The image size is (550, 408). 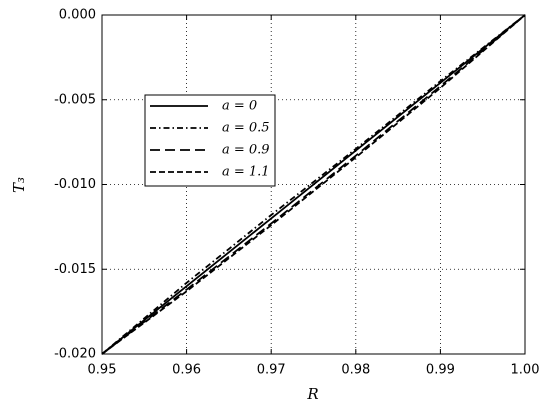 I want to click on y-axis-label: T₃, so click(x=19, y=185).